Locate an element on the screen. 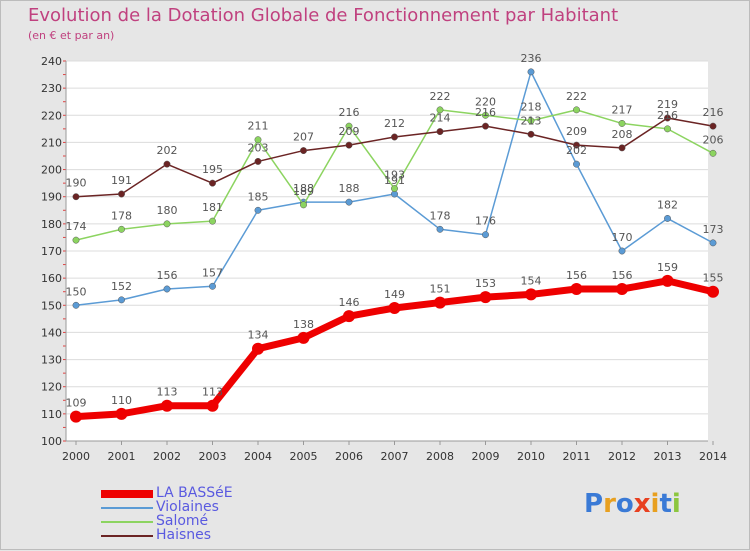  data-label: 206 is located at coordinates (713, 139).